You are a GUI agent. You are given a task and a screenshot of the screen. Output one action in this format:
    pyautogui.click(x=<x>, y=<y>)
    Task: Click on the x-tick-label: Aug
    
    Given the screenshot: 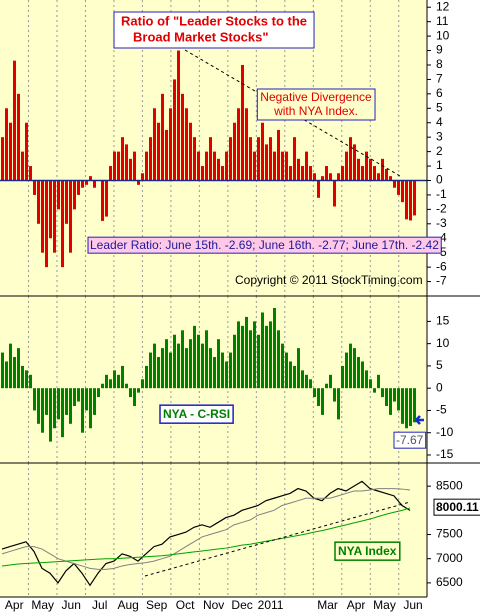 What is the action you would take?
    pyautogui.click(x=127, y=605)
    